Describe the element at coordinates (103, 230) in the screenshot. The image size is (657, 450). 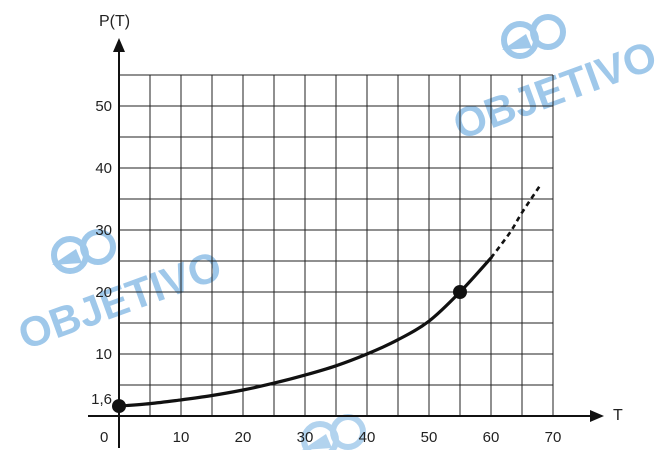
I see `y-tick-label: 30` at that location.